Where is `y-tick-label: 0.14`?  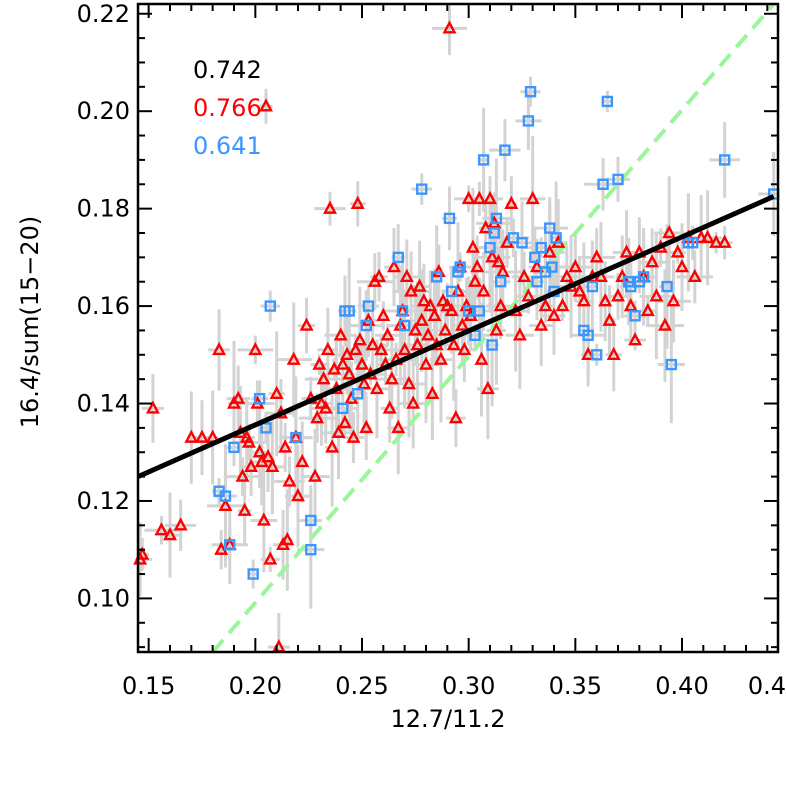
y-tick-label: 0.14 is located at coordinates (103, 404).